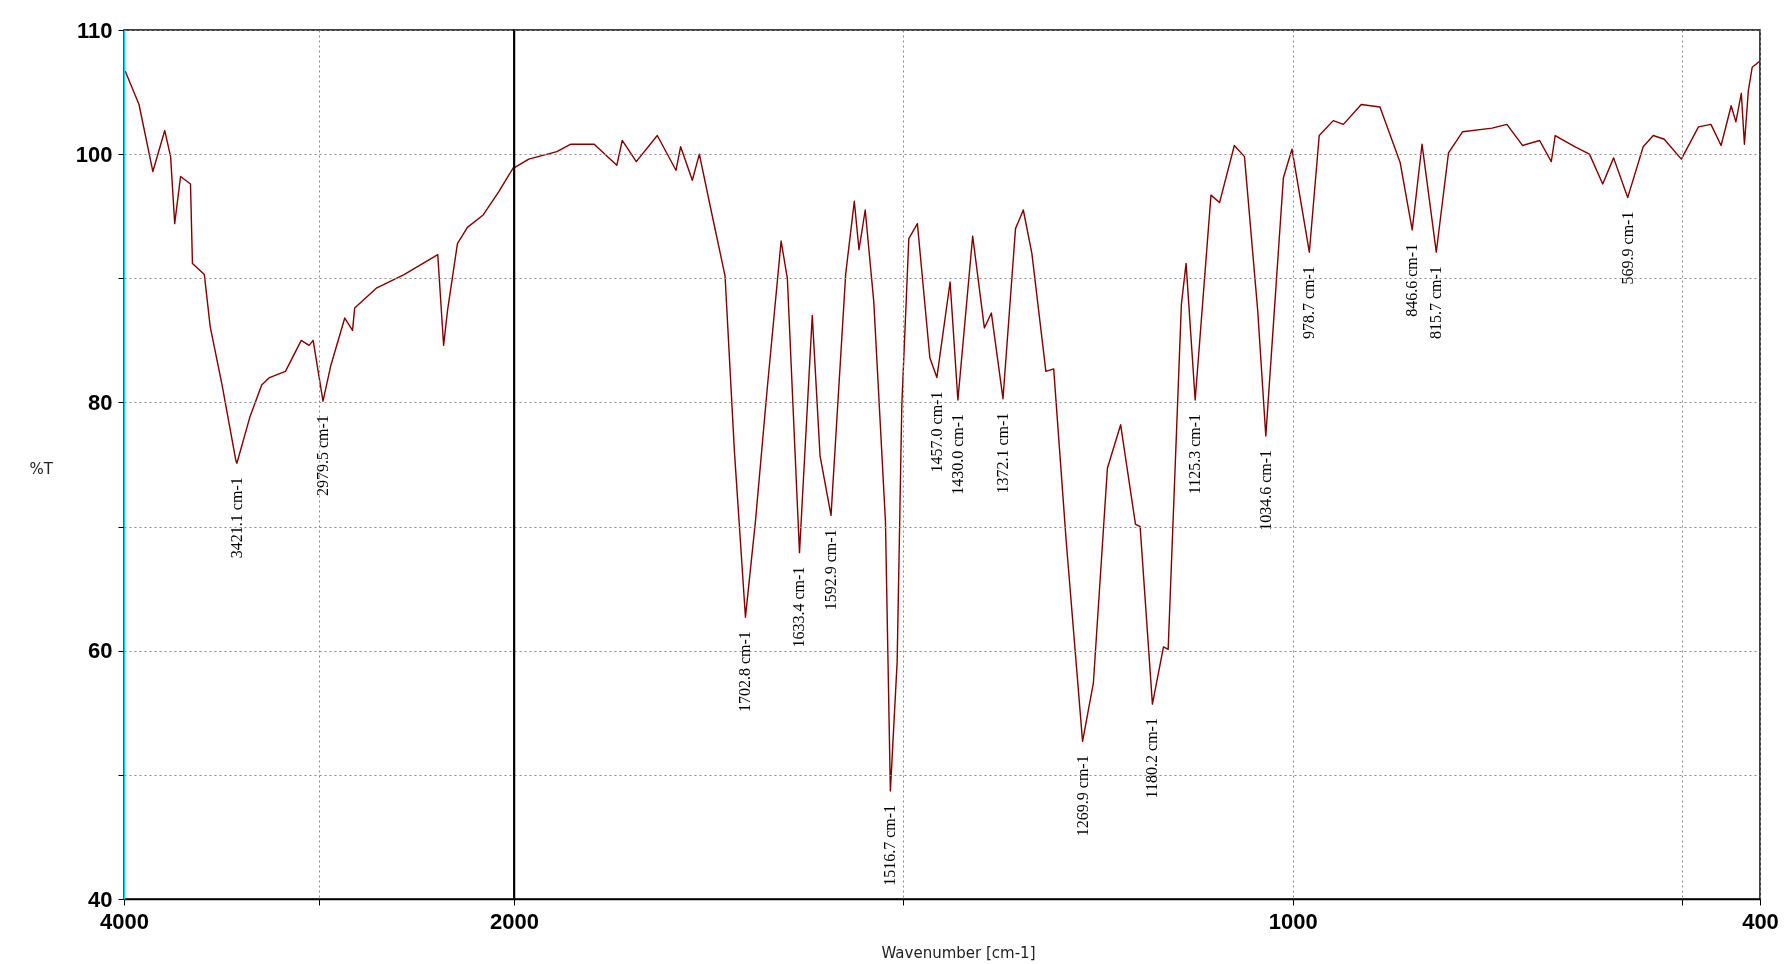 This screenshot has height=964, width=1791. What do you see at coordinates (1293, 921) in the screenshot?
I see `x-tick-label: 1000` at bounding box center [1293, 921].